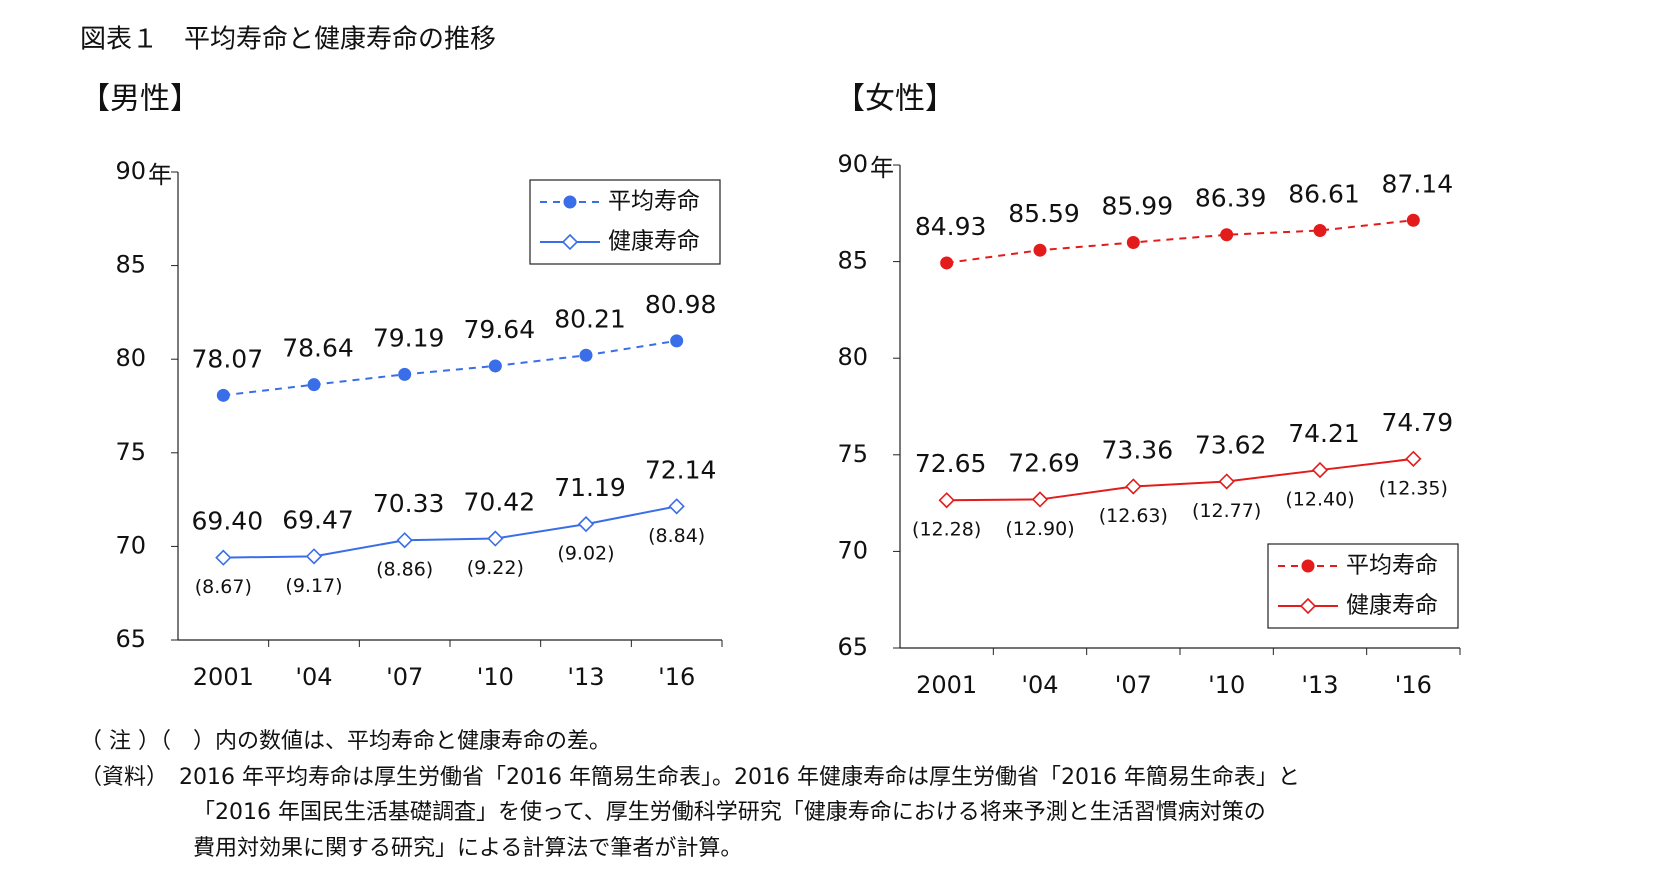 The image size is (1670, 880). What do you see at coordinates (467, 848) in the screenshot?
I see `note: 費用対効果に関する研究」による計算法で筆者が計算。` at bounding box center [467, 848].